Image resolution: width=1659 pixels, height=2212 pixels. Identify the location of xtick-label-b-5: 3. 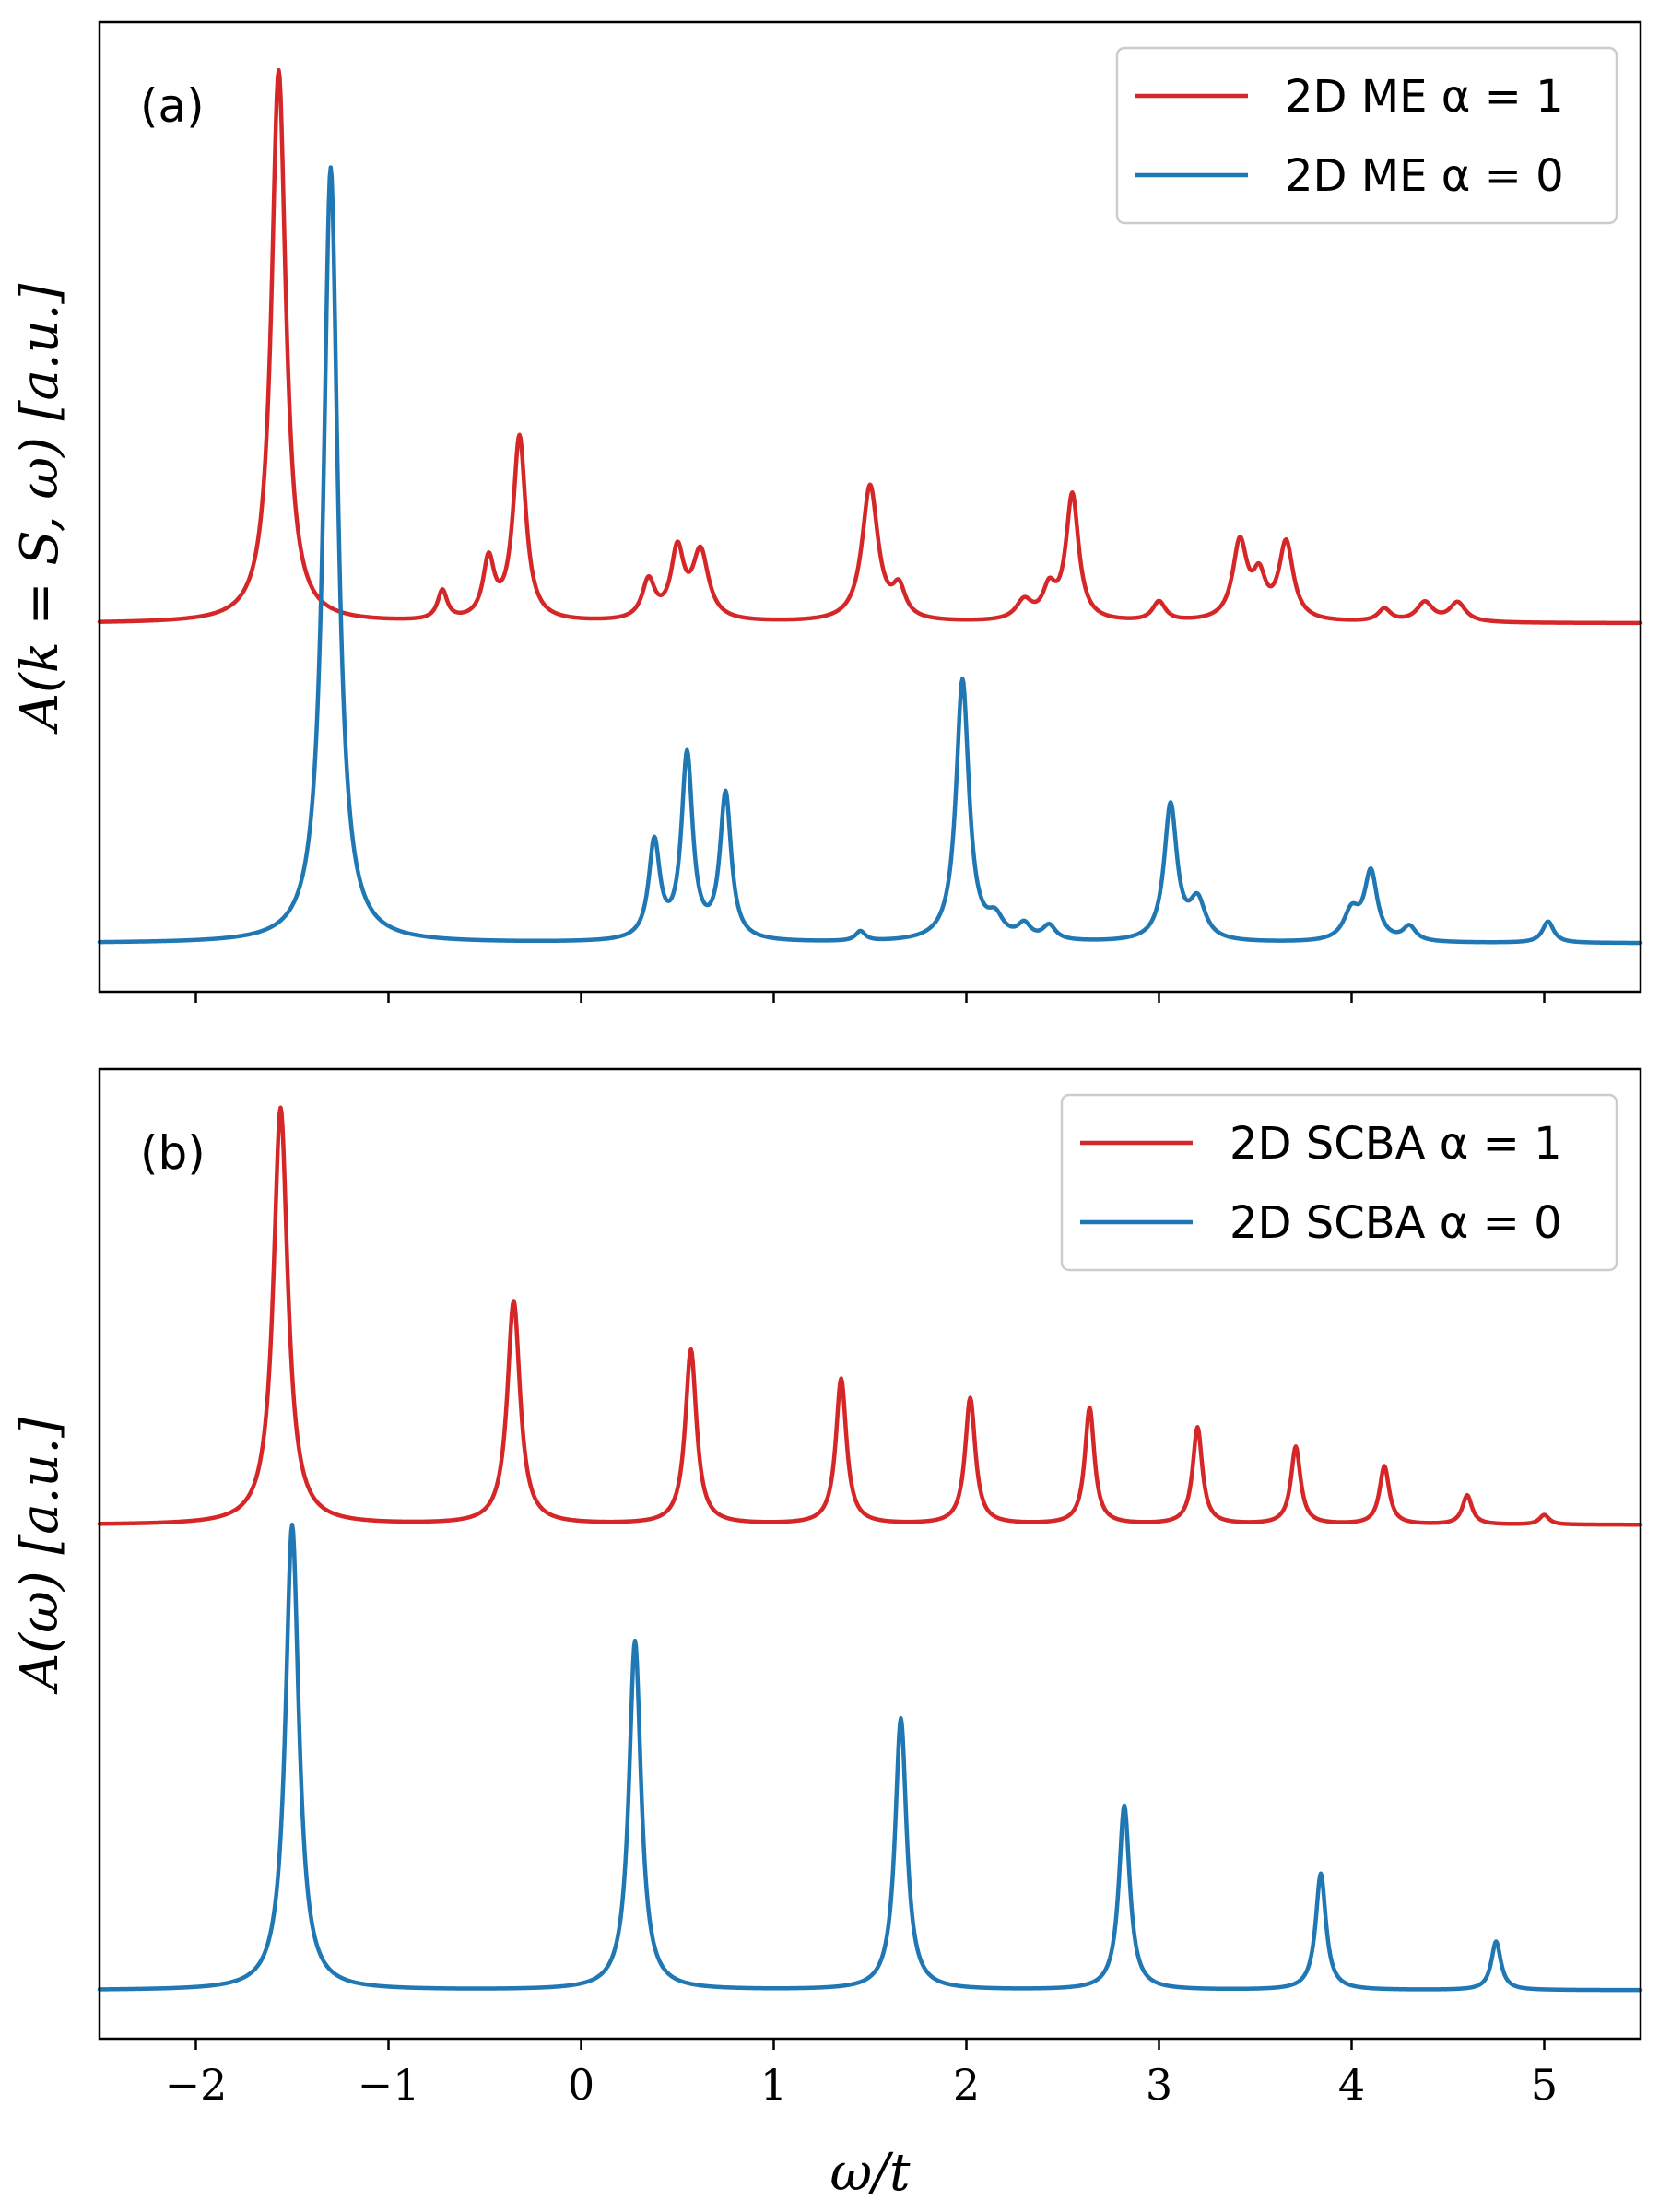
(1159, 2085).